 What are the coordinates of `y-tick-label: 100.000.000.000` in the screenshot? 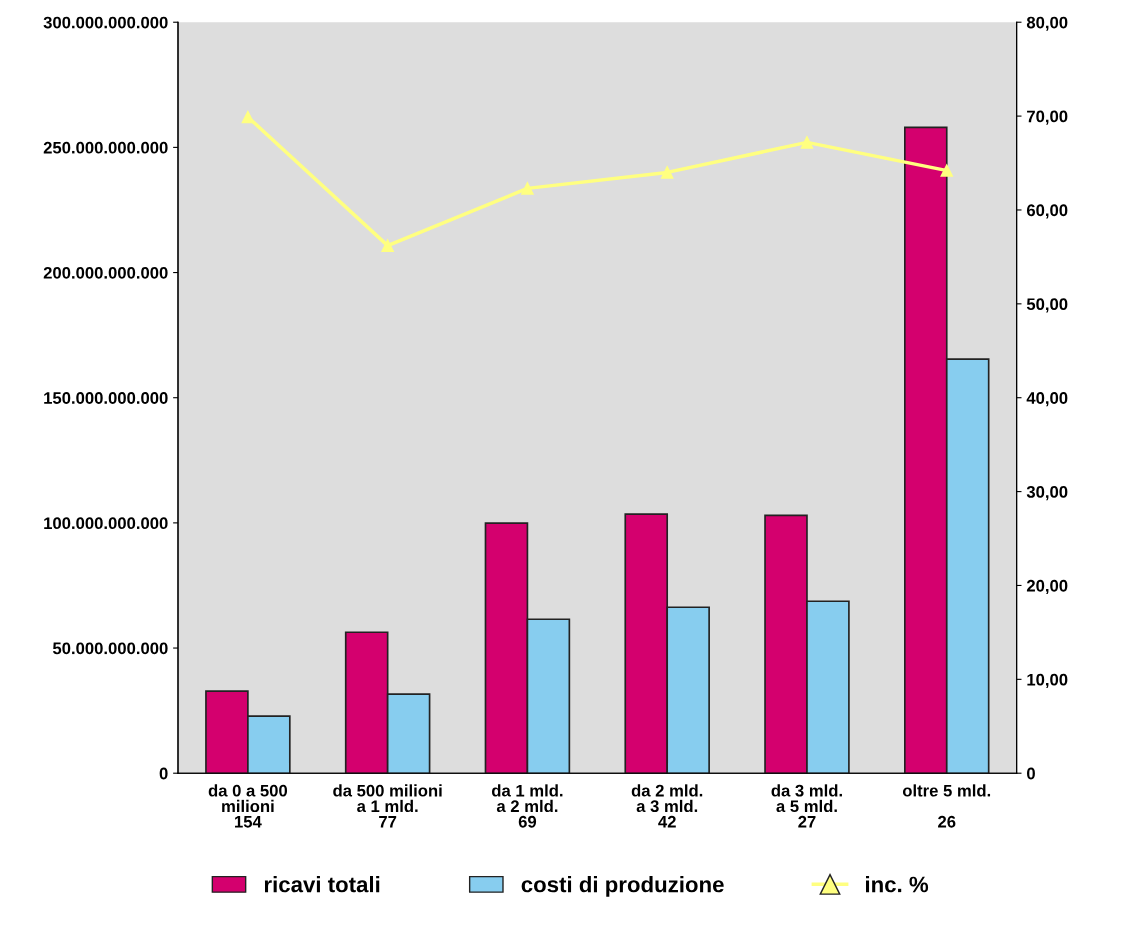 It's located at (106, 523).